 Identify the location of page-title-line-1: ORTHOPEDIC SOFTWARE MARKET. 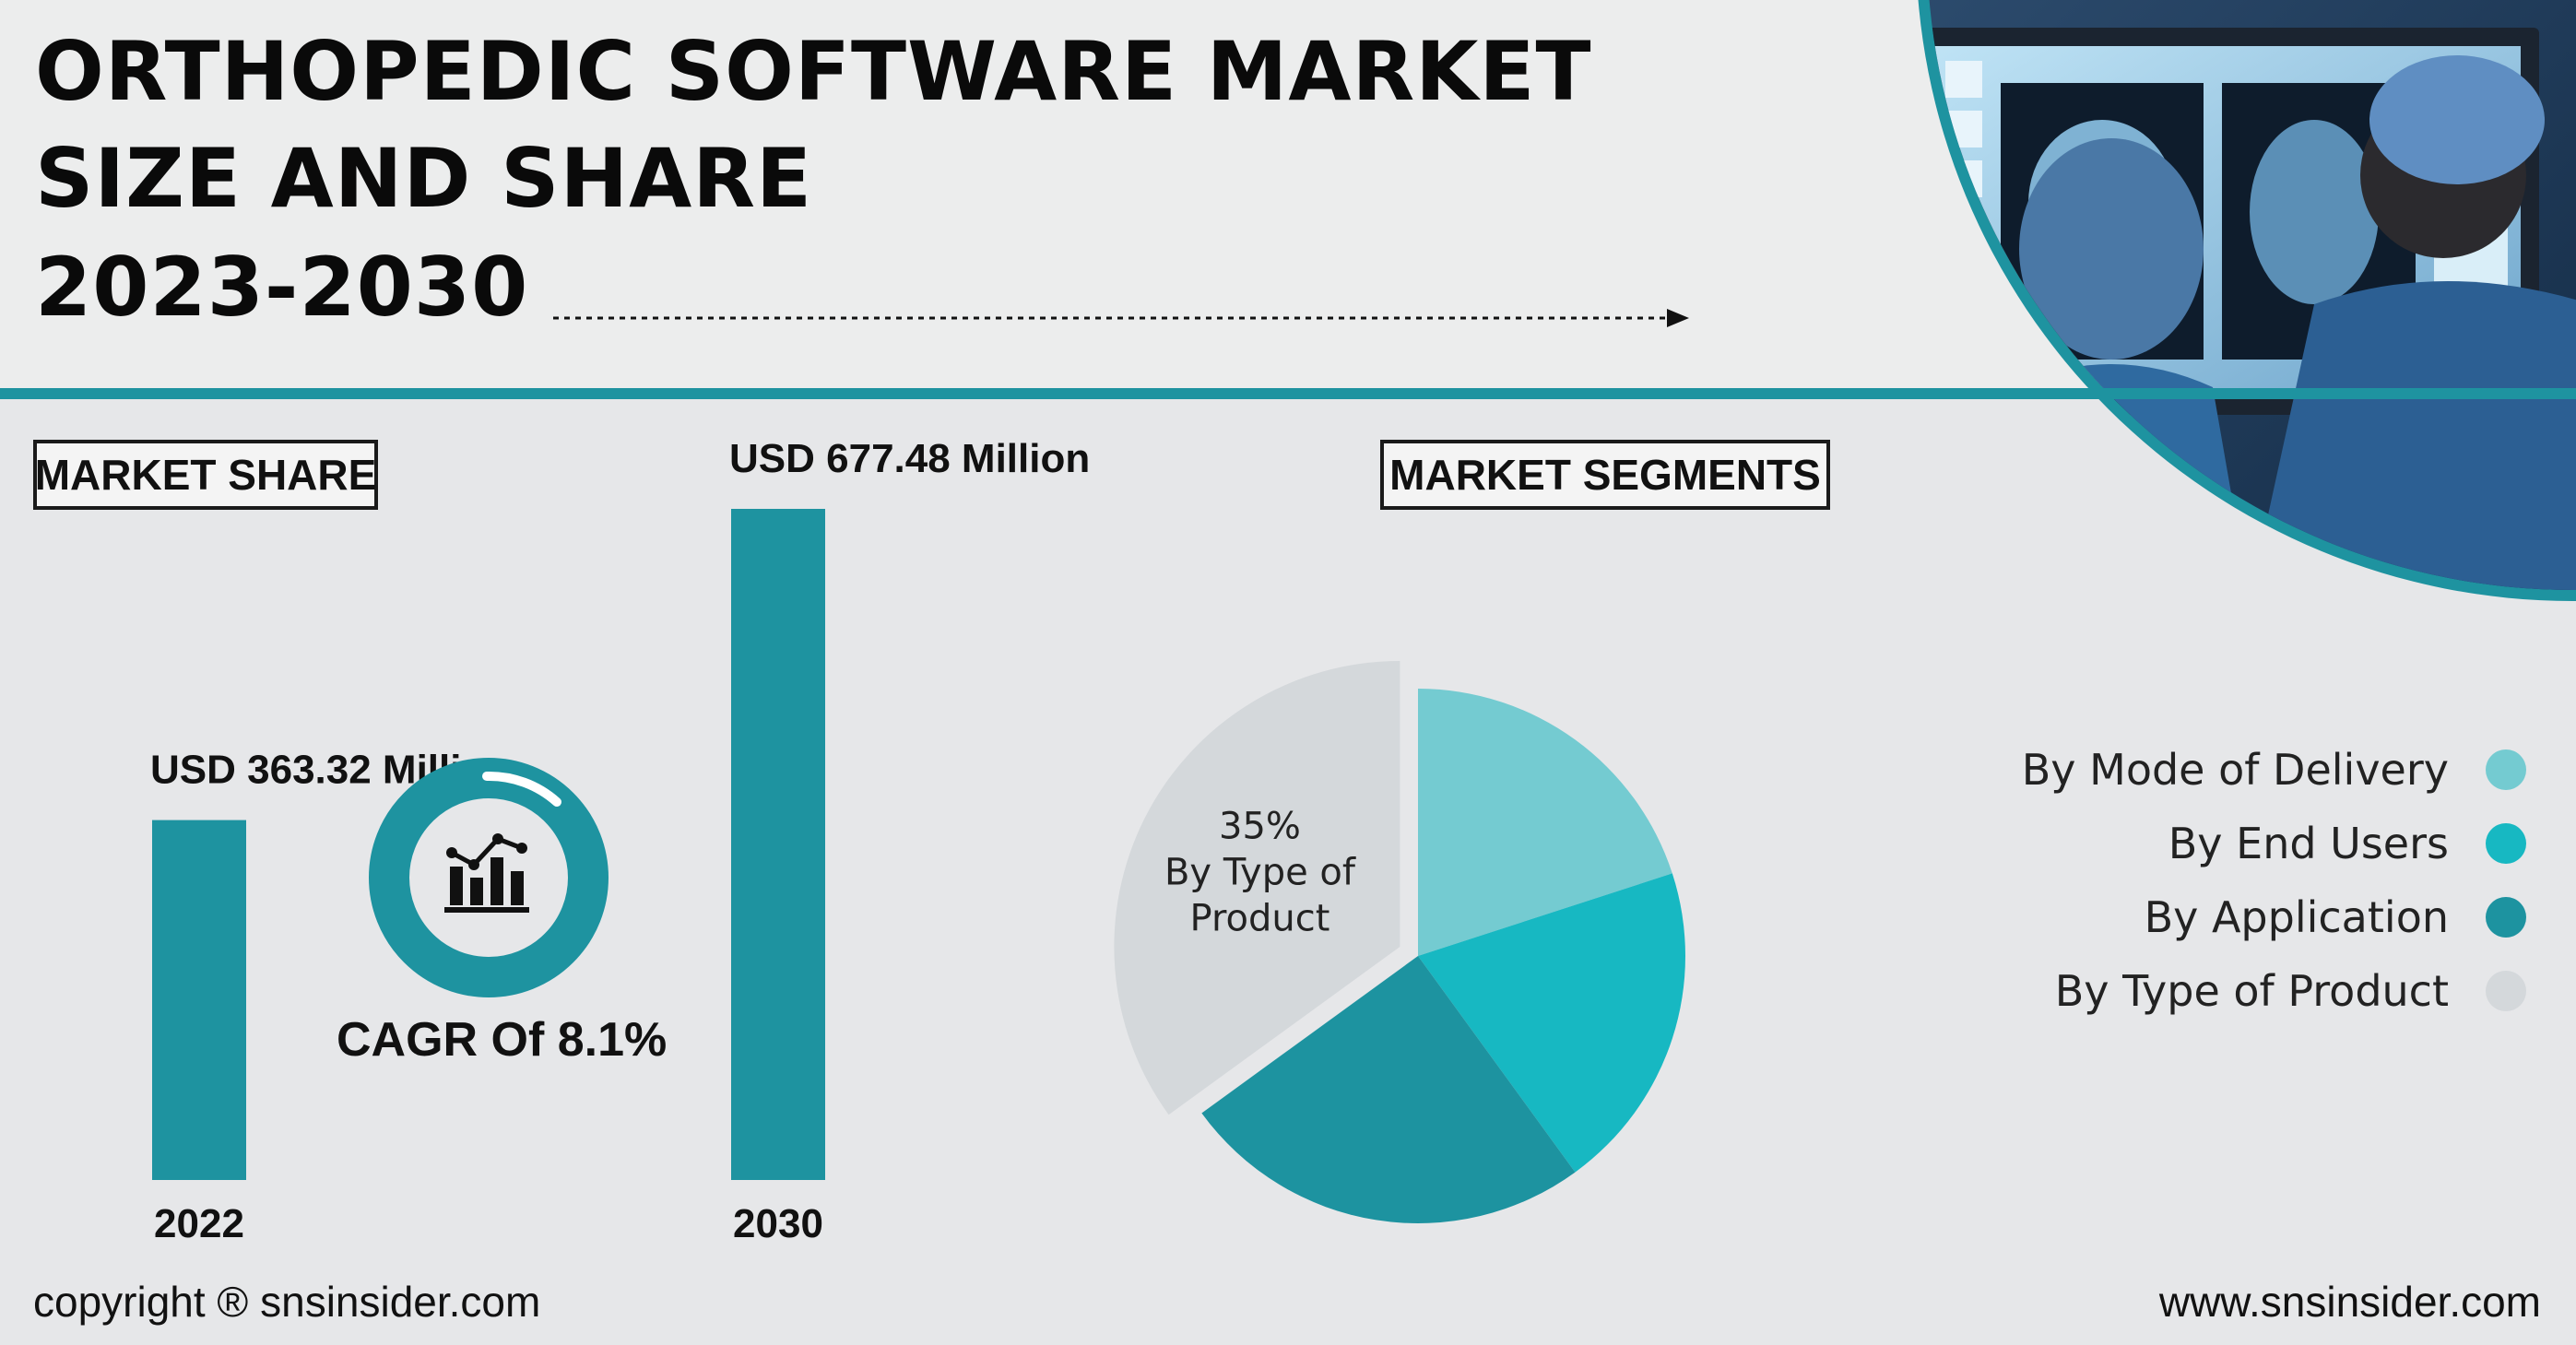
(813, 71).